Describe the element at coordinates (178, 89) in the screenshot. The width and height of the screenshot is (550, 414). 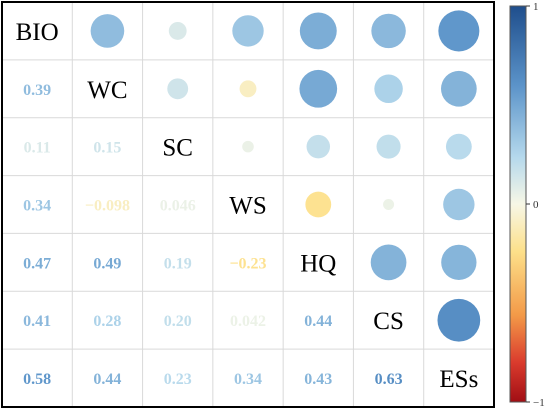
I see `corr-circle-wc-sc` at that location.